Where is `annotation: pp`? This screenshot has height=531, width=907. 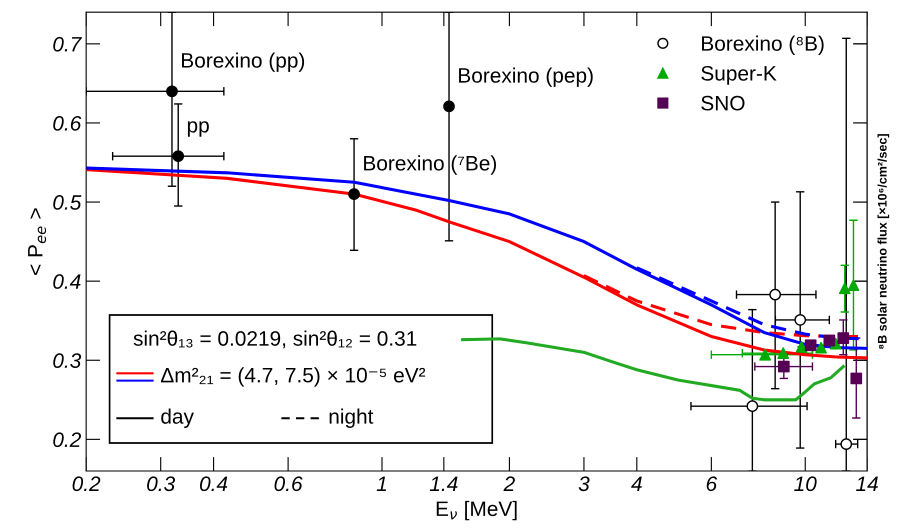
annotation: pp is located at coordinates (198, 129).